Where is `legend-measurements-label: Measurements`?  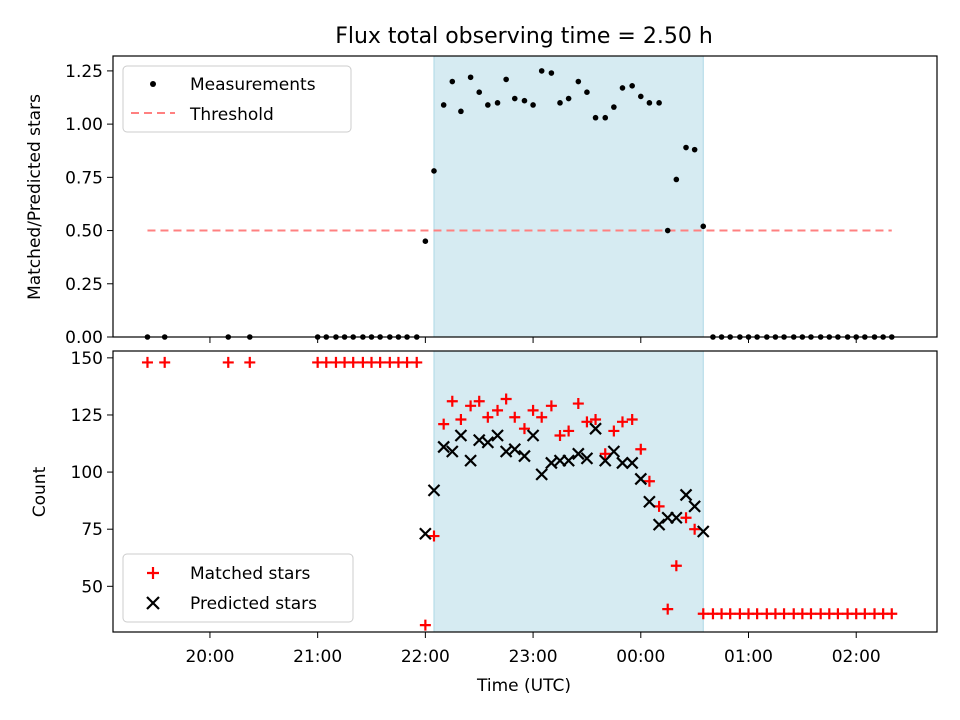
legend-measurements-label: Measurements is located at coordinates (253, 85).